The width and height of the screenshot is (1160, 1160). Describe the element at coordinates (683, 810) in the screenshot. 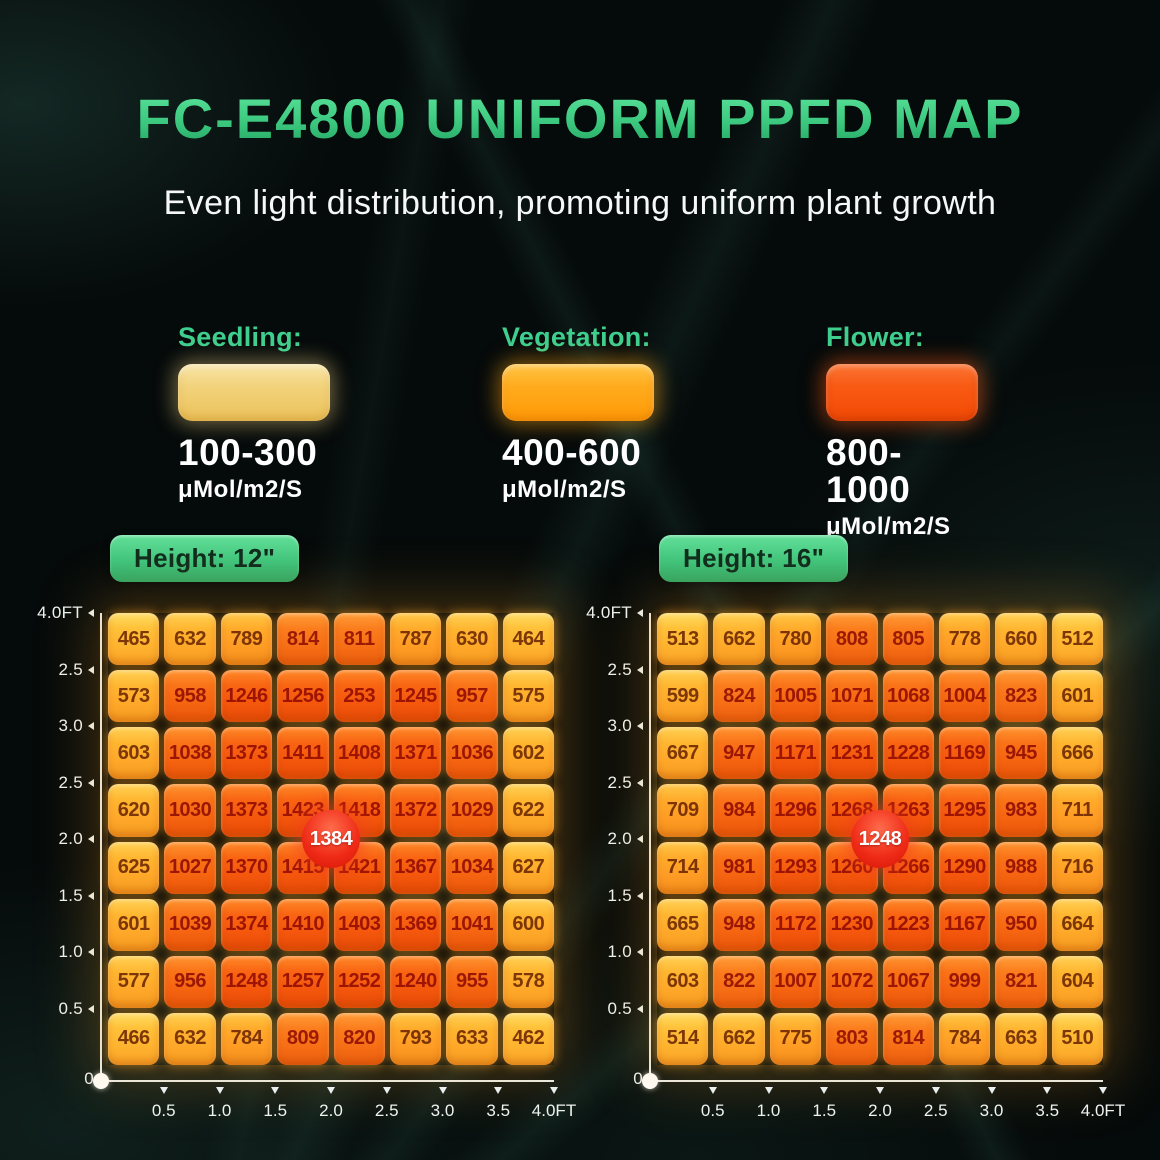

I see `ppfd-cell: 709` at that location.